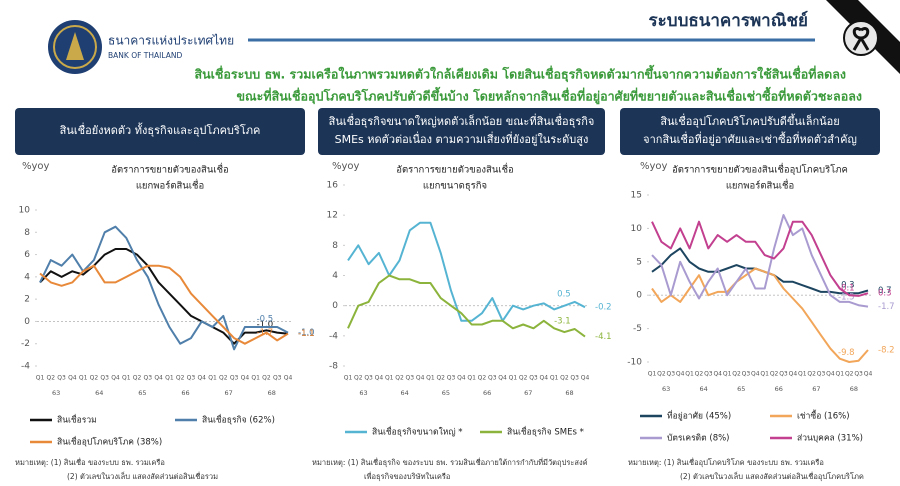  What do you see at coordinates (333, 367) in the screenshot?
I see `y-tick-label: -8` at bounding box center [333, 367].